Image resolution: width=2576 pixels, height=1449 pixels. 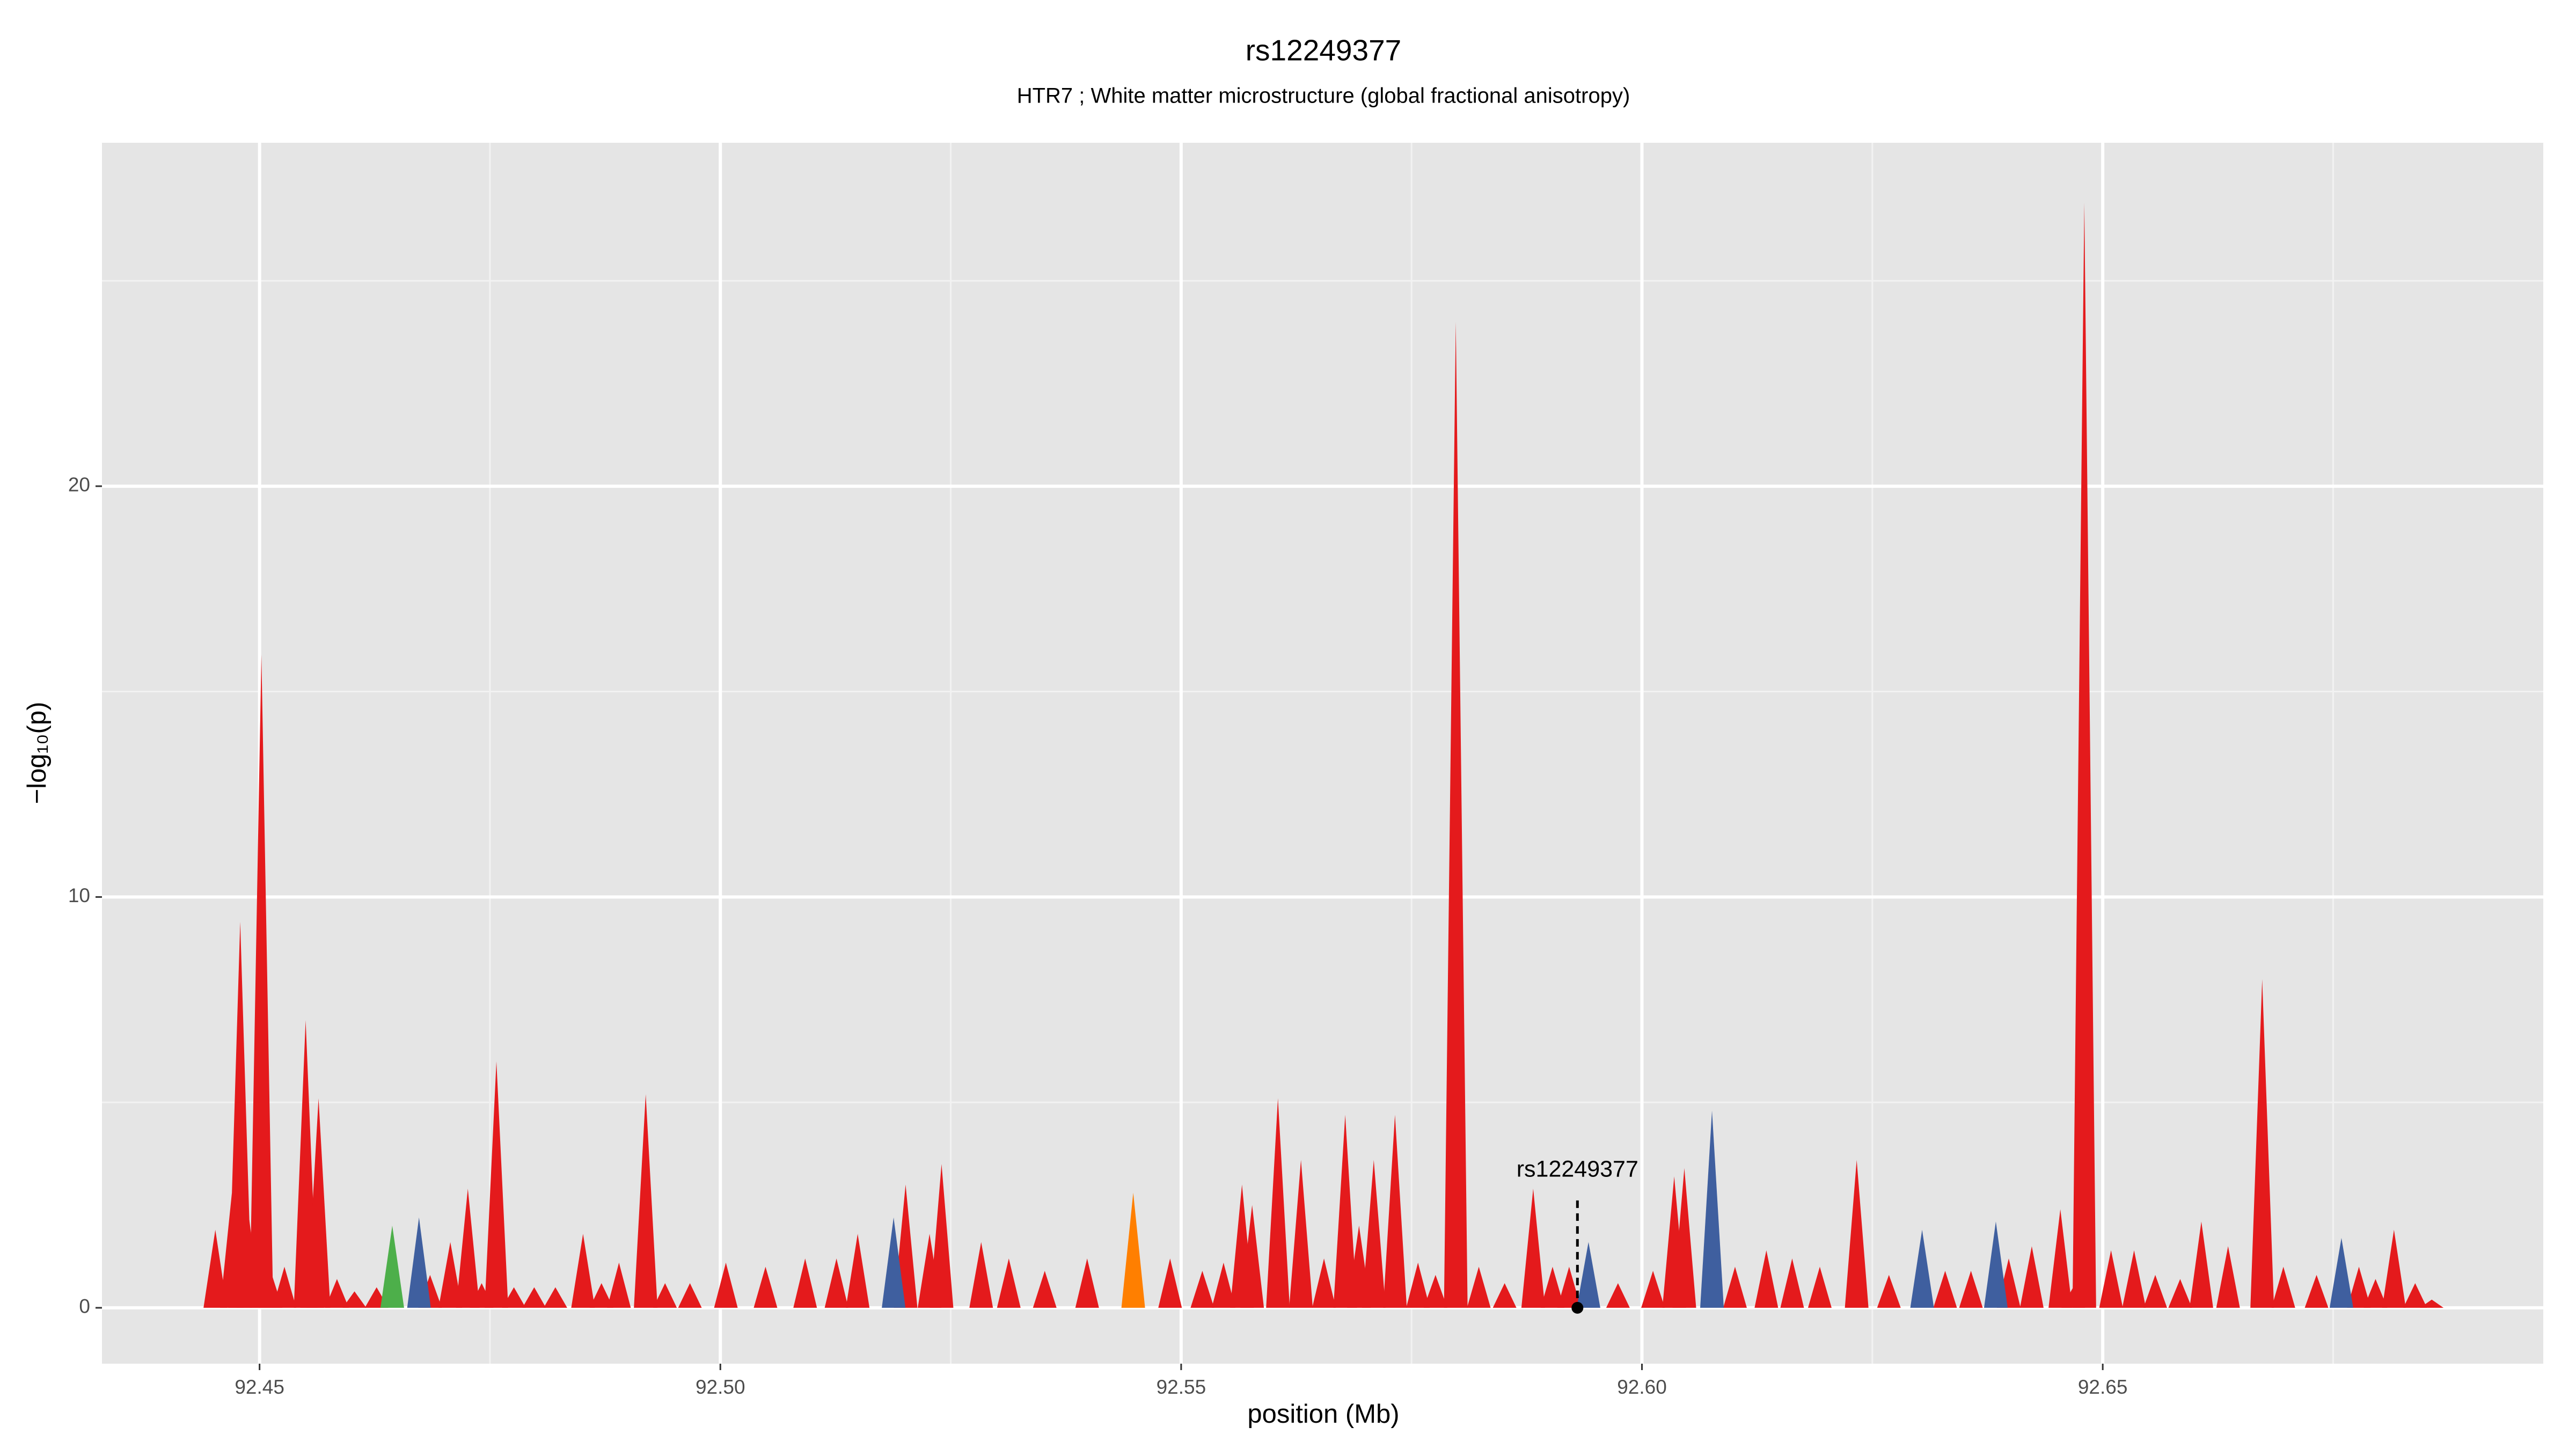 I want to click on x-tick-label: 92.55, so click(x=1181, y=1387).